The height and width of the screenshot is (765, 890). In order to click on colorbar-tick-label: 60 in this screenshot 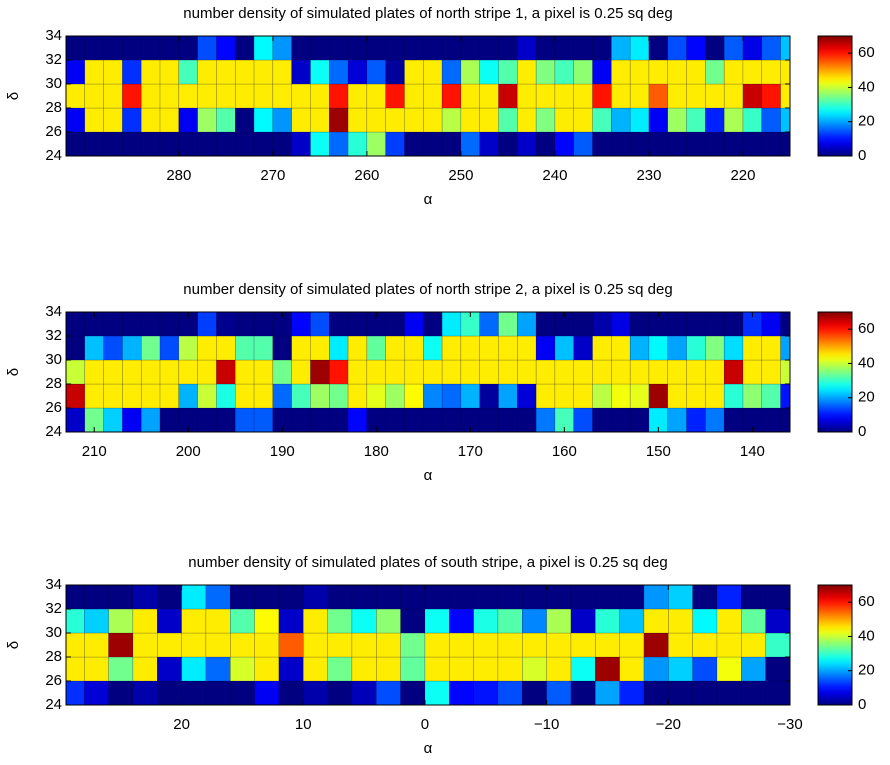, I will do `click(866, 52)`.